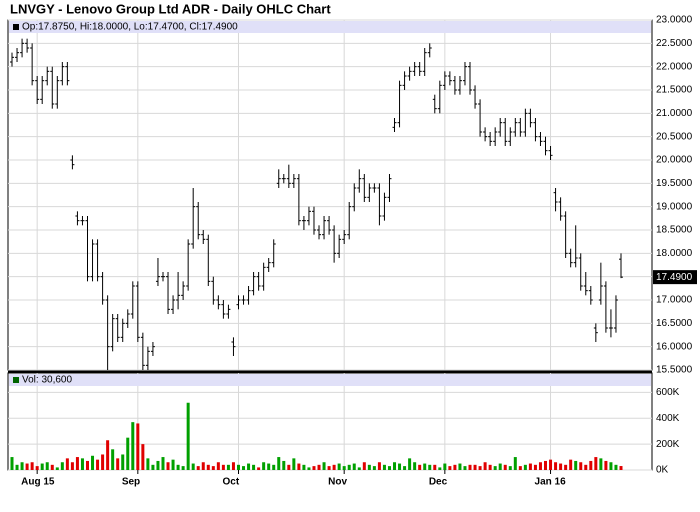  What do you see at coordinates (330, 380) in the screenshot?
I see `volume-bar-header` at bounding box center [330, 380].